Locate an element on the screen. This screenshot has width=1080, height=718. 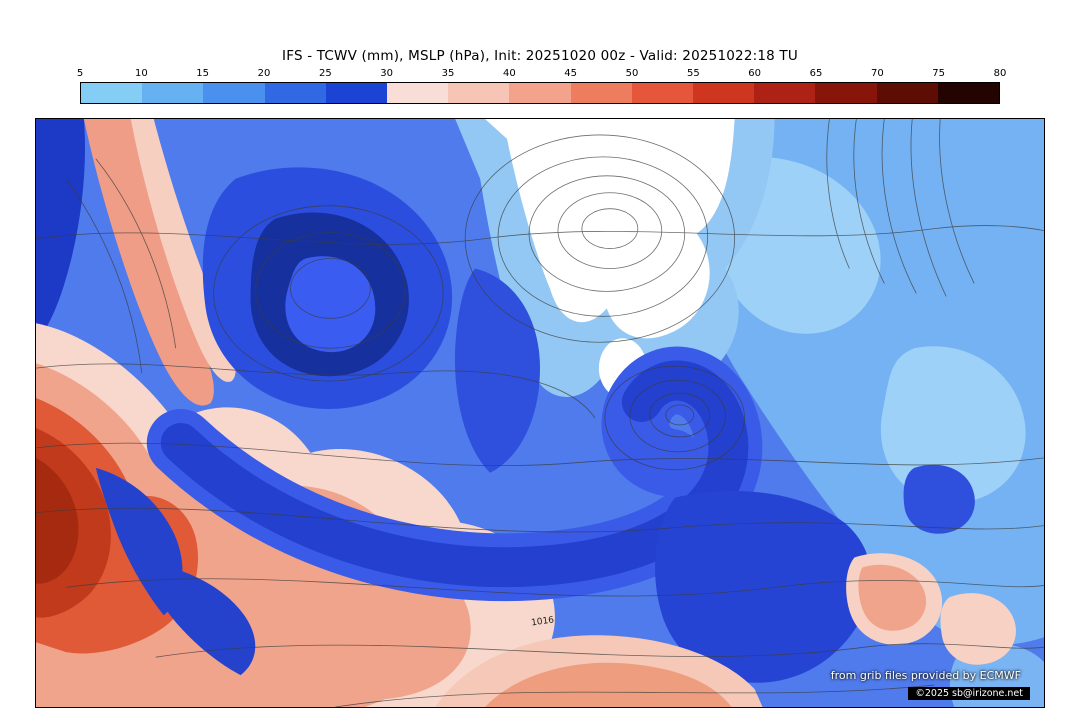
colorbar-tick-label: 5 is located at coordinates (80, 73).